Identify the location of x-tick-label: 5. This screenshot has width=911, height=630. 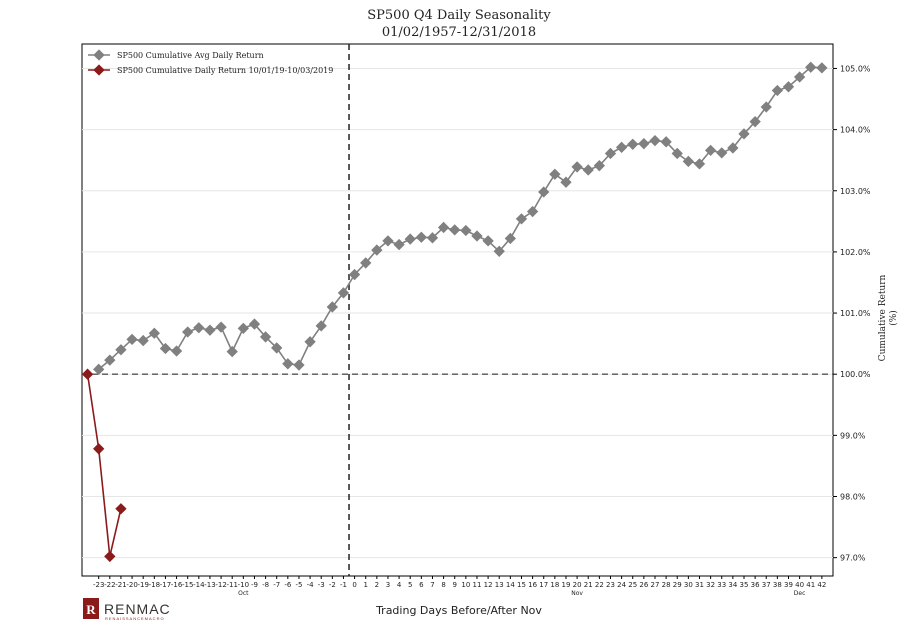
(410, 585).